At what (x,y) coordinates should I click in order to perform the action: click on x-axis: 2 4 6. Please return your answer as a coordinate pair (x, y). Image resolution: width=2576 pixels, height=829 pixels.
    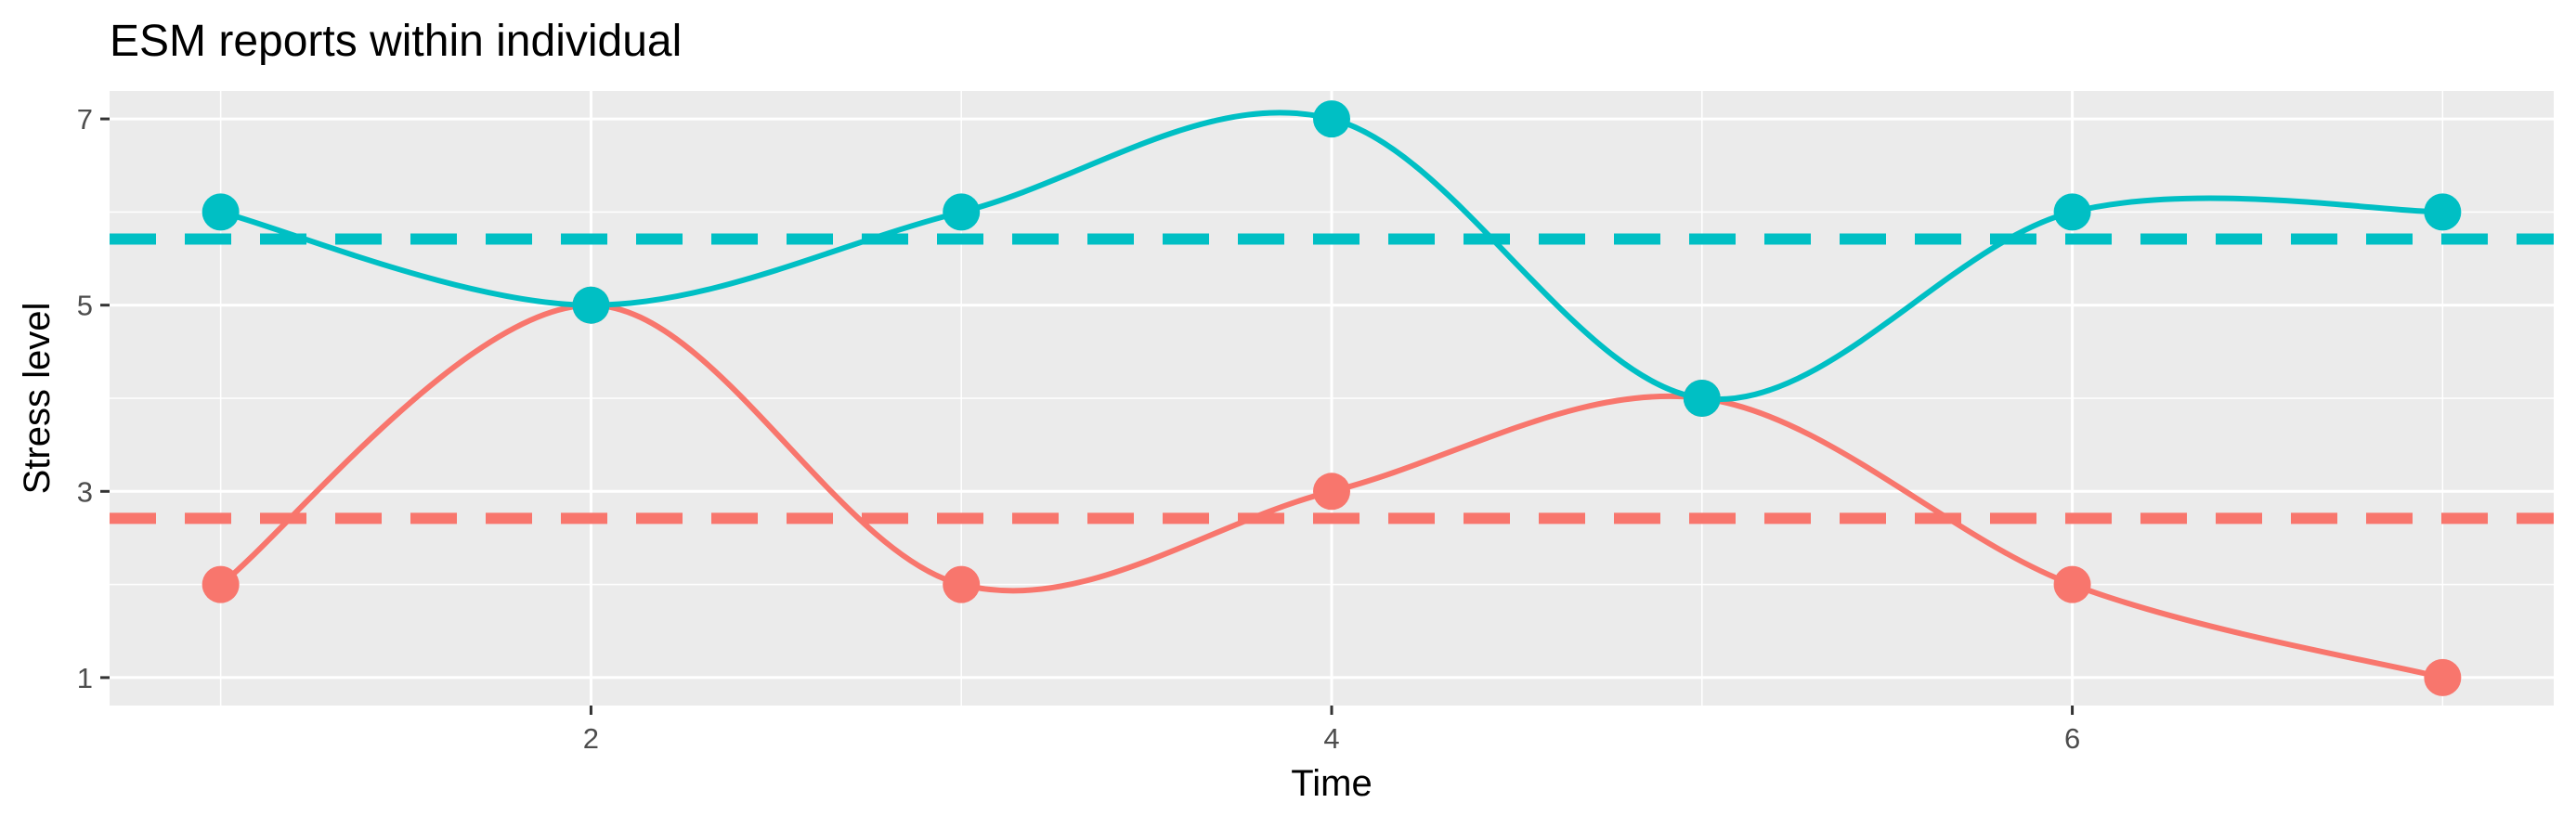
    Looking at the image, I should click on (1332, 731).